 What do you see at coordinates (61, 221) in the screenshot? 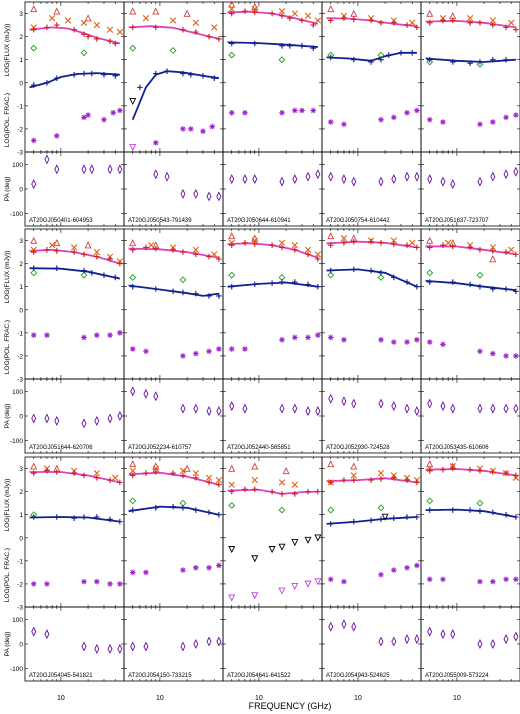
I see `source-name: AT20GJ050401-604953` at bounding box center [61, 221].